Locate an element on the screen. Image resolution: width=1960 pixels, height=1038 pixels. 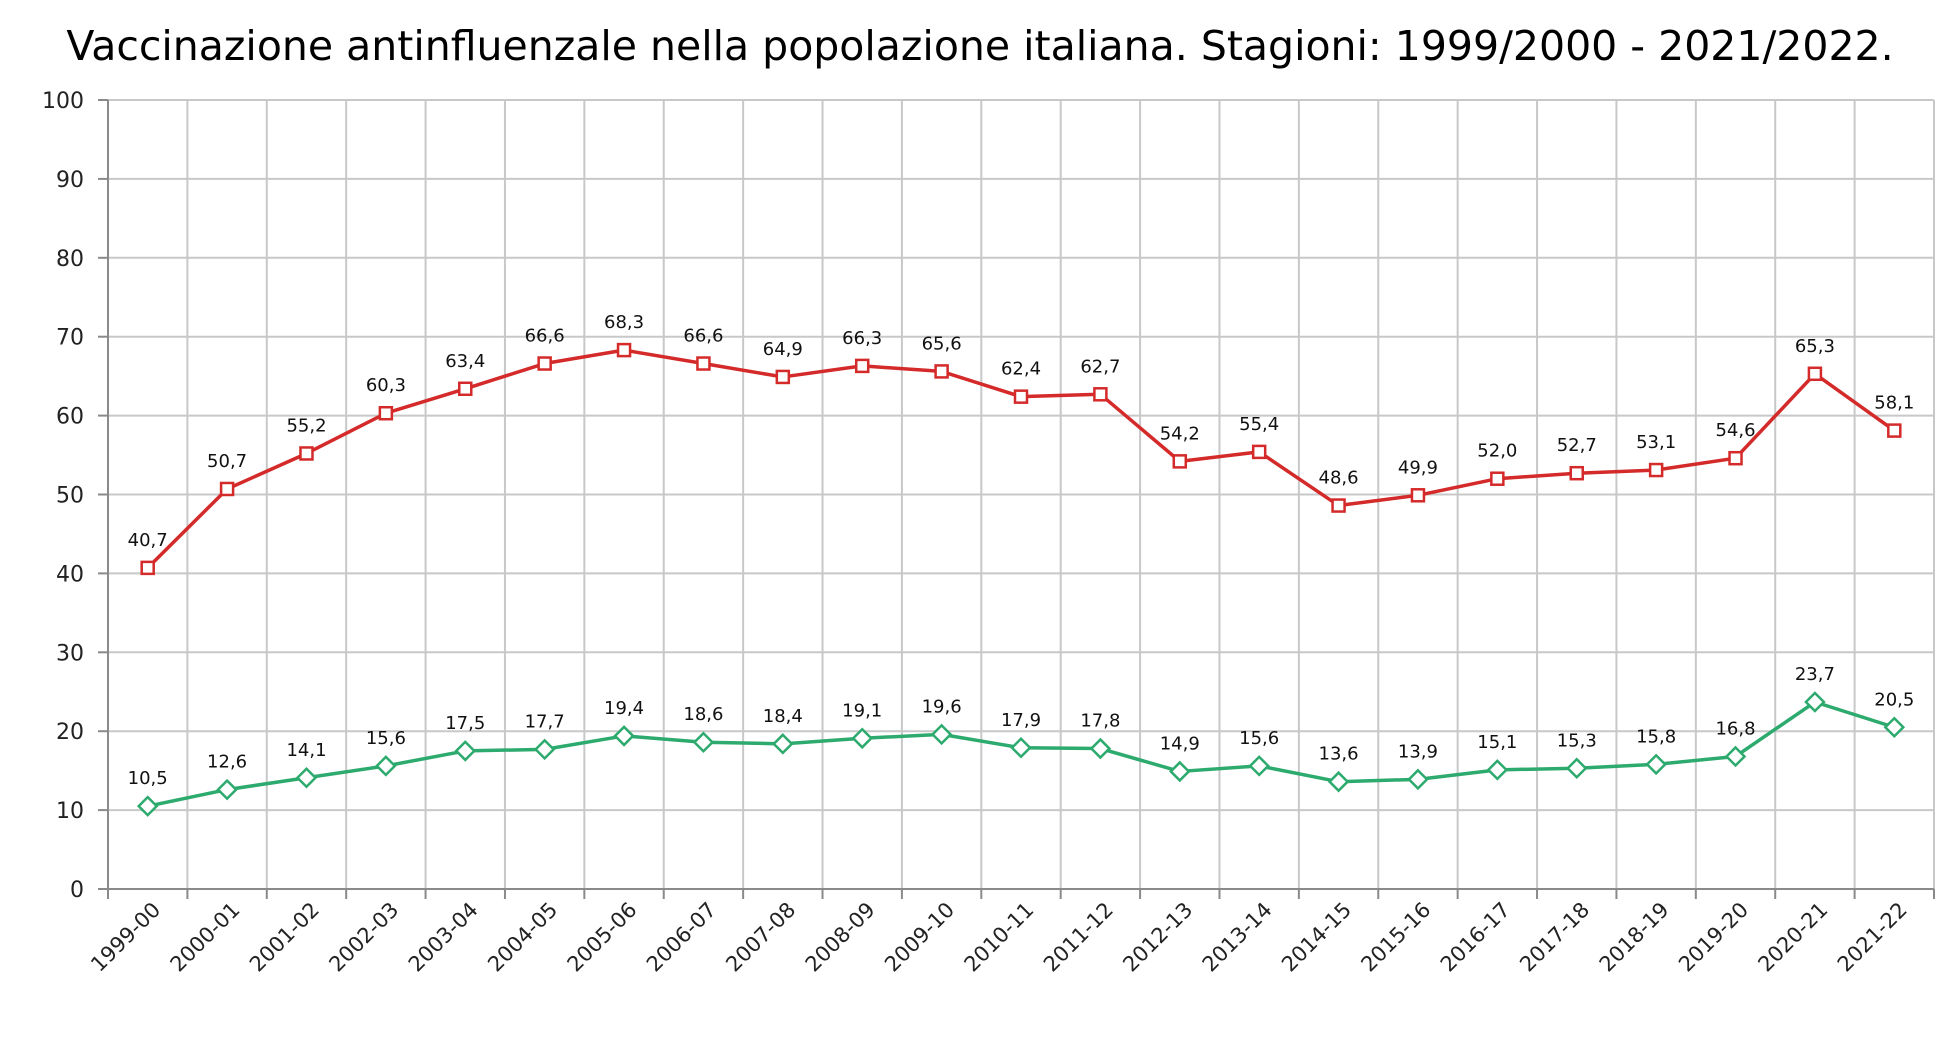
x-tick-label: 2018-19 is located at coordinates (1634, 937).